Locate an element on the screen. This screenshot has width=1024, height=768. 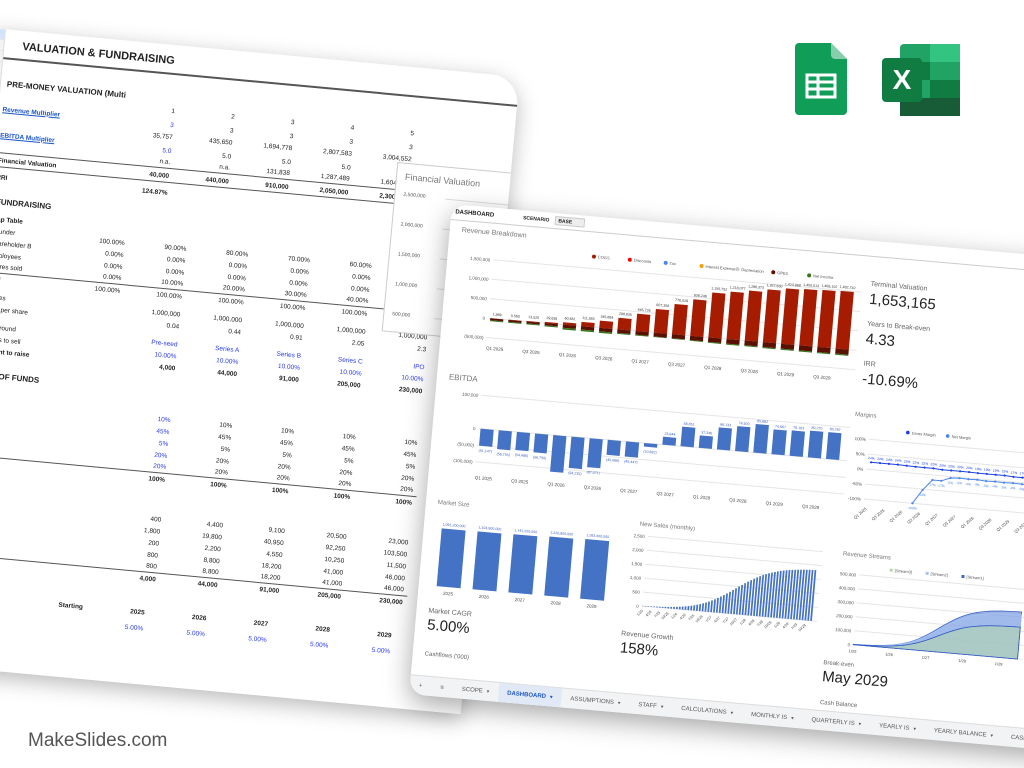
tab-yearly-is: YEARLY IS ▾ is located at coordinates (897, 727).